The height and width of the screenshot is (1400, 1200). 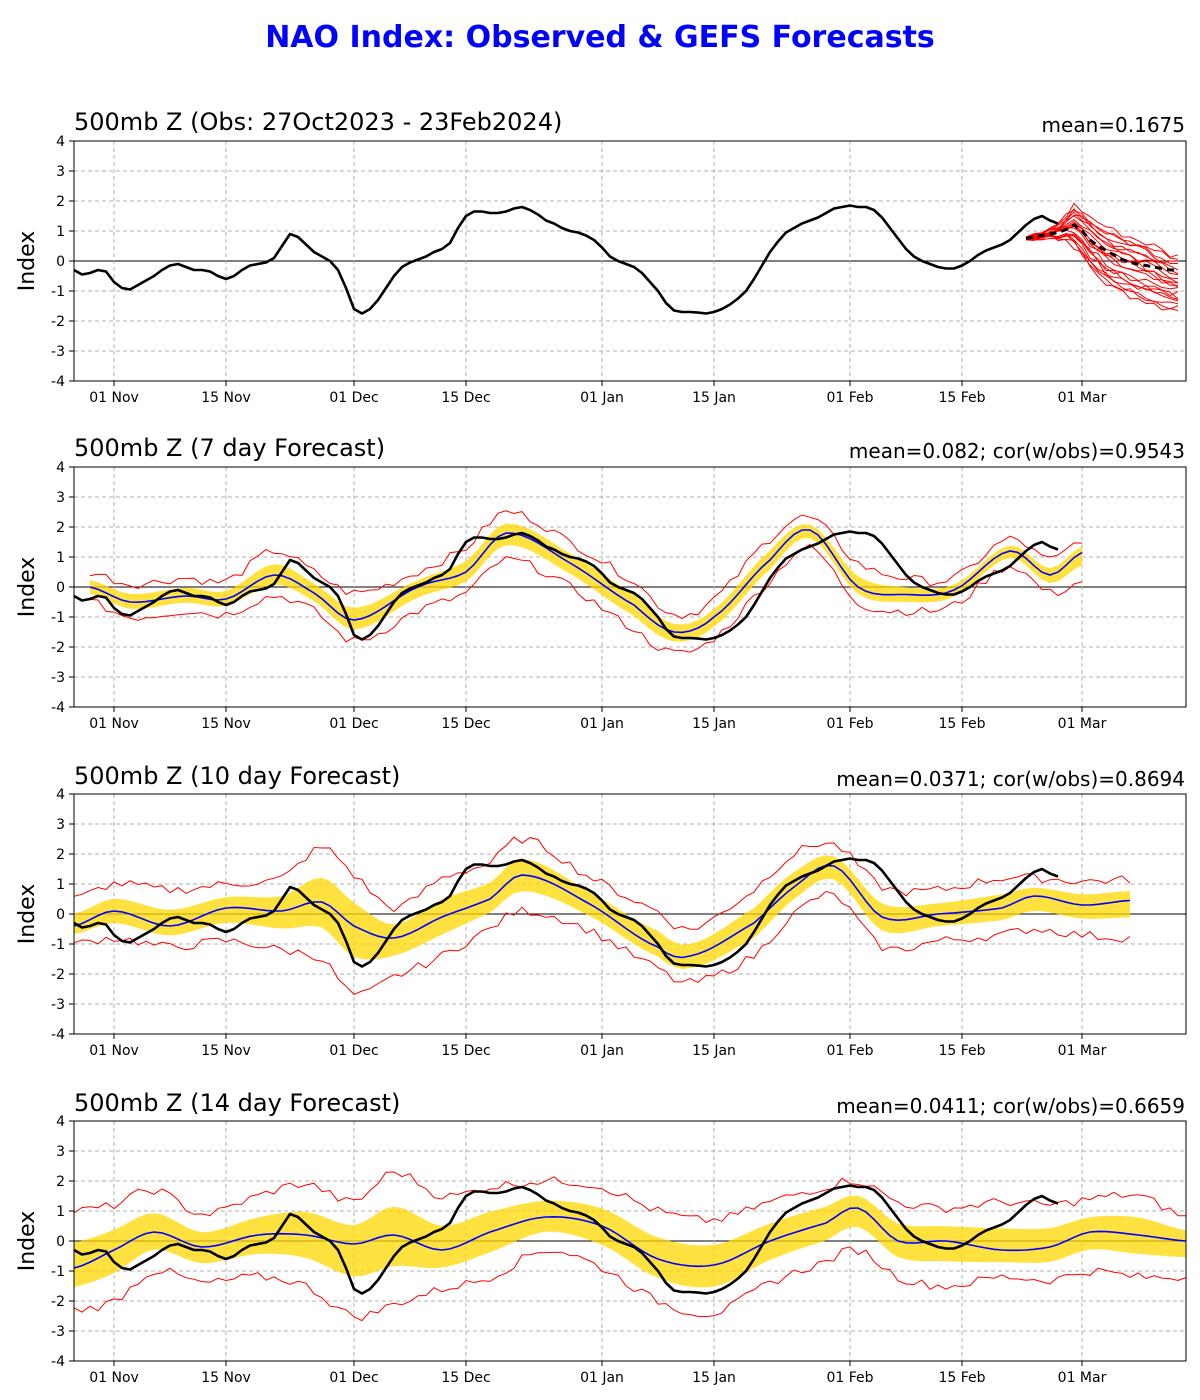 What do you see at coordinates (58, 708) in the screenshot?
I see `panel-2-ytick-label: -4` at bounding box center [58, 708].